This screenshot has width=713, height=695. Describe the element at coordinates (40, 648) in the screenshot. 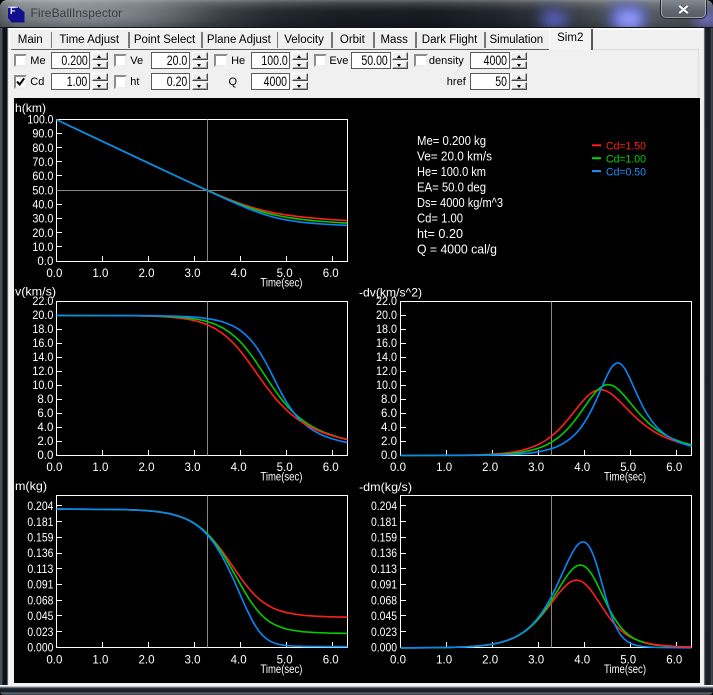

I see `svg-text: 0.000` at that location.